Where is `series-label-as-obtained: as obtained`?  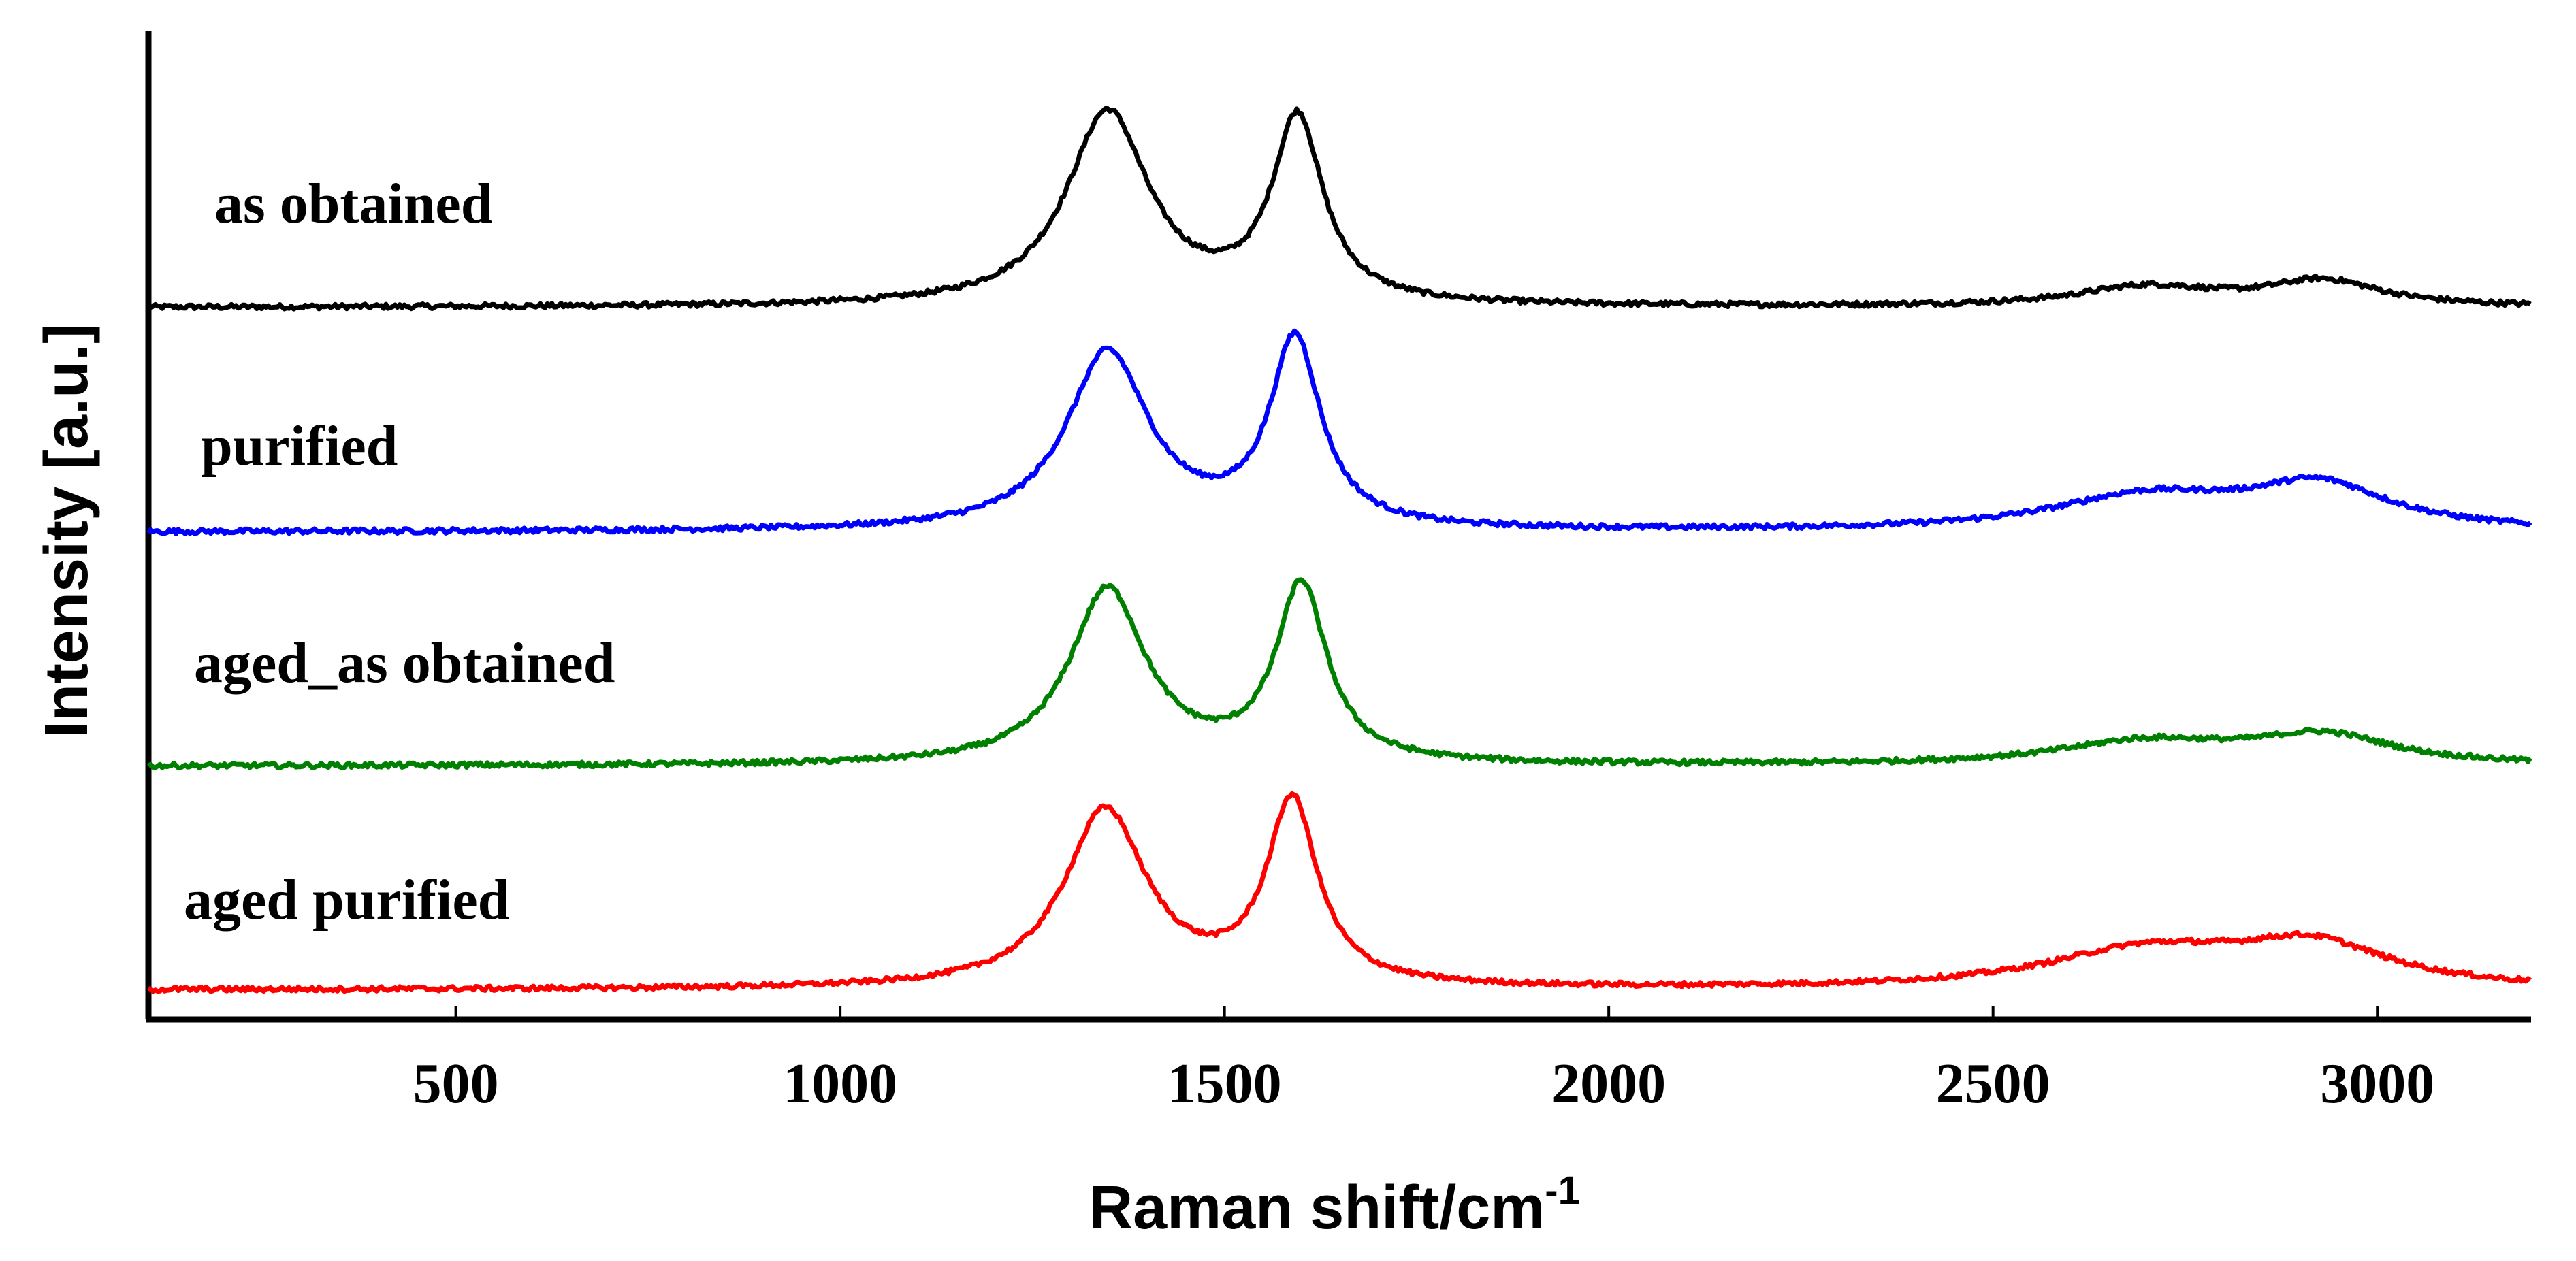 series-label-as-obtained: as obtained is located at coordinates (353, 203).